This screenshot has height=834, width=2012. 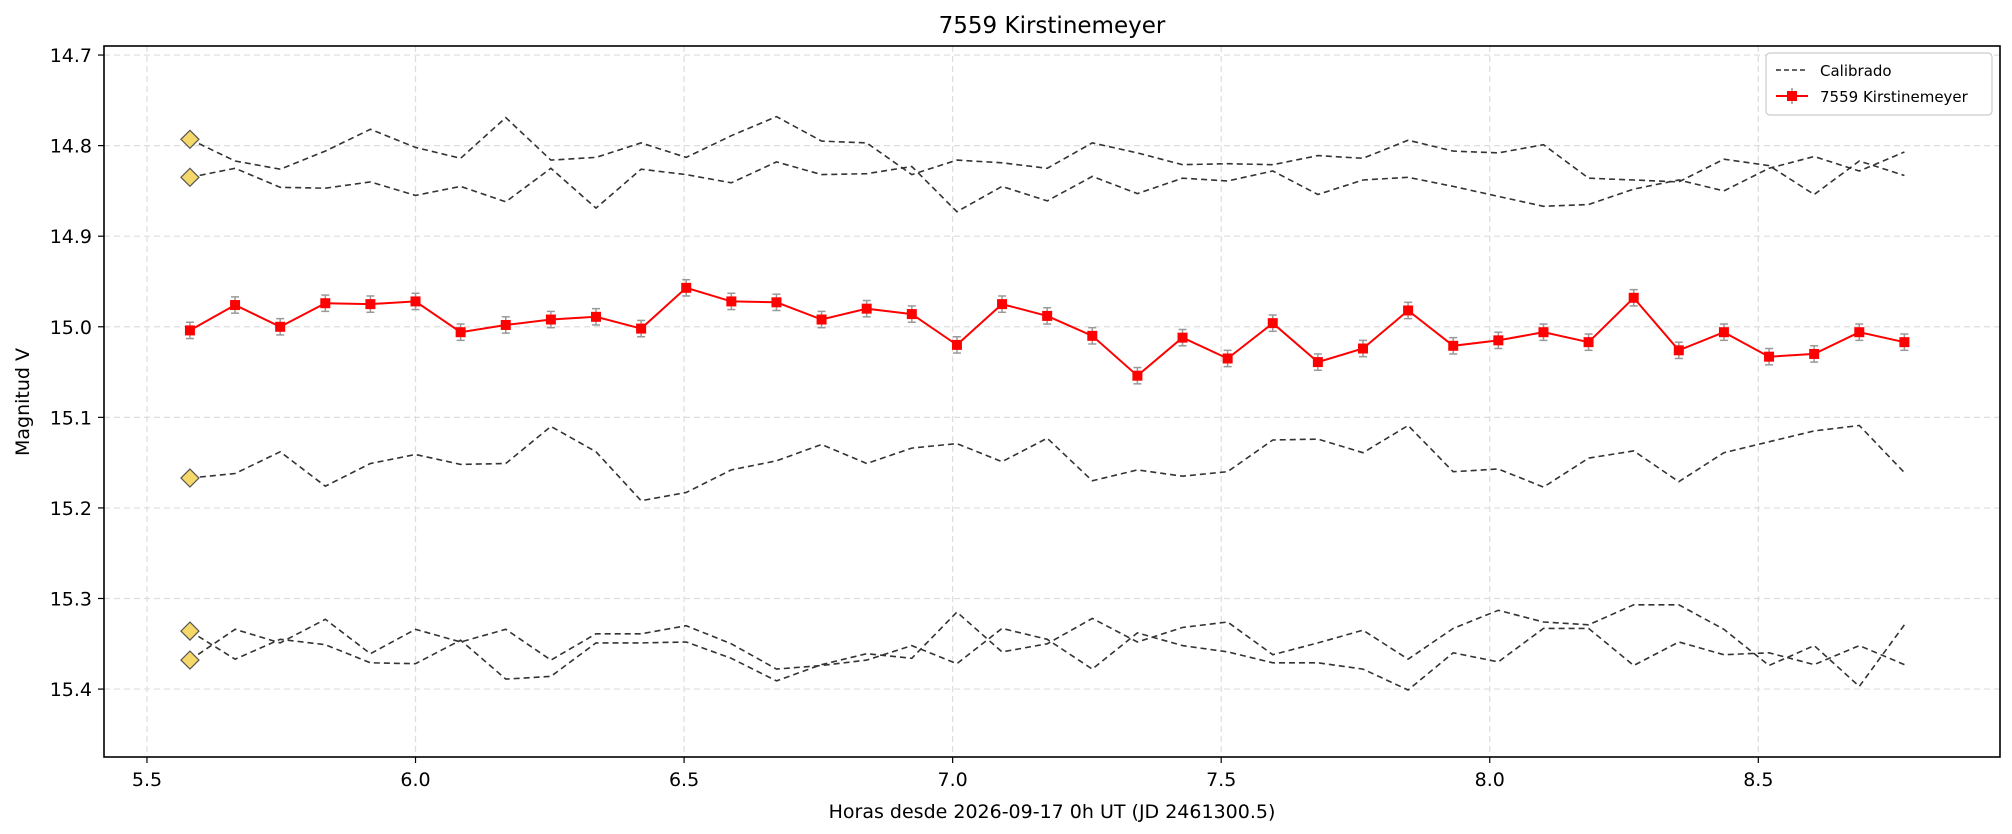 I want to click on y-tick-label: 14.7, so click(x=71, y=56).